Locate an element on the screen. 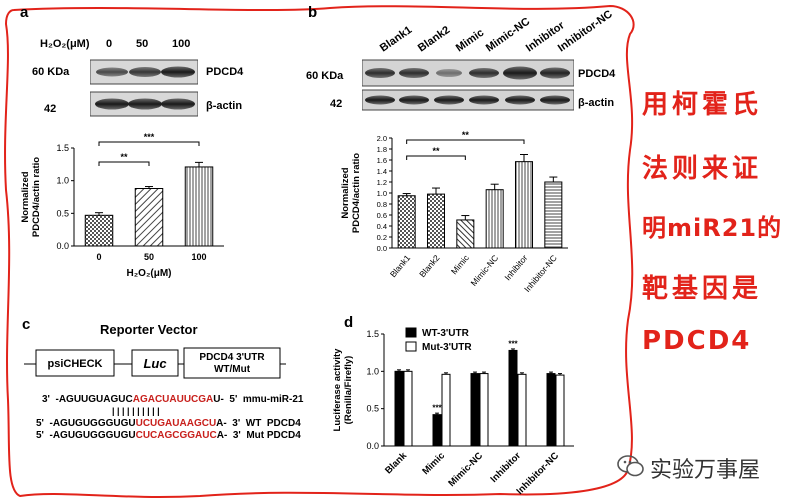 This screenshot has height=504, width=795. panel-label-c: c is located at coordinates (26, 324).